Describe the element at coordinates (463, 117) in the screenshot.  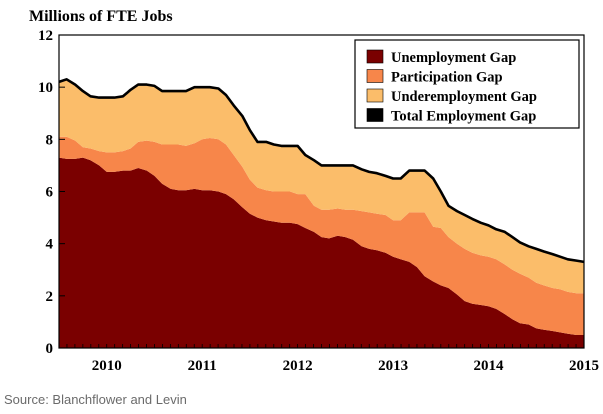
I see `legend-label-total-employment-gap: Total Employment Gap` at that location.